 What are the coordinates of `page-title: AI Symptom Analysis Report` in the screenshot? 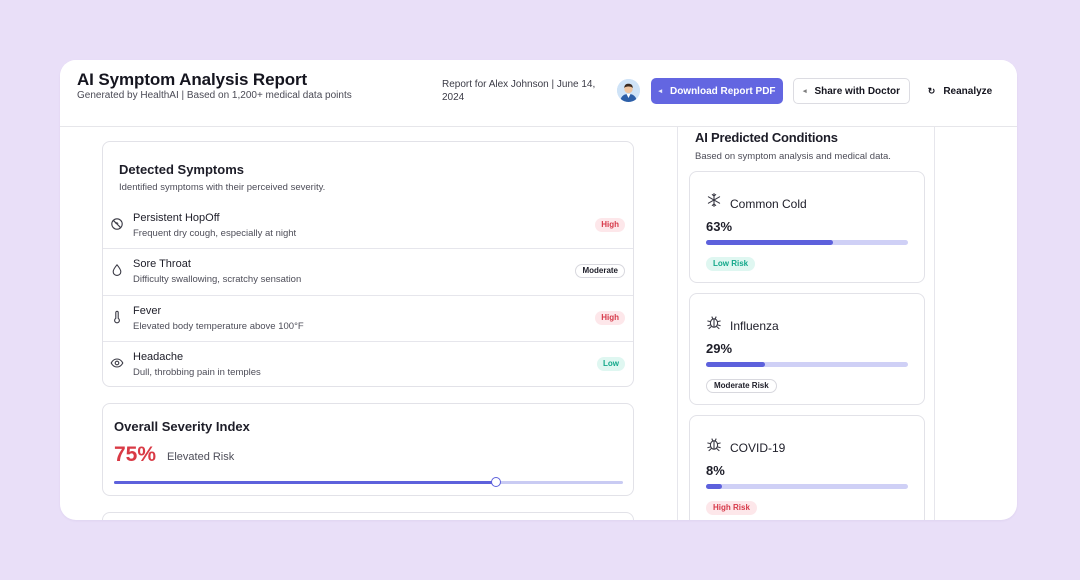 It's located at (192, 79).